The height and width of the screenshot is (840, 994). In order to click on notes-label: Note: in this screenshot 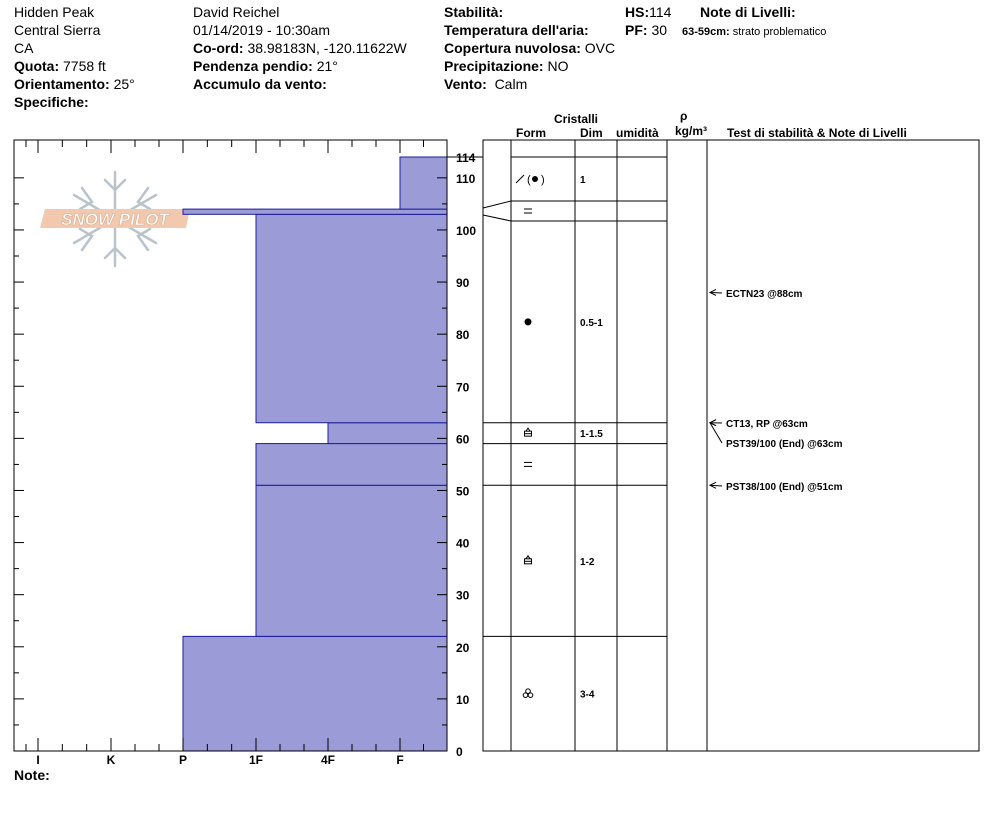, I will do `click(32, 775)`.